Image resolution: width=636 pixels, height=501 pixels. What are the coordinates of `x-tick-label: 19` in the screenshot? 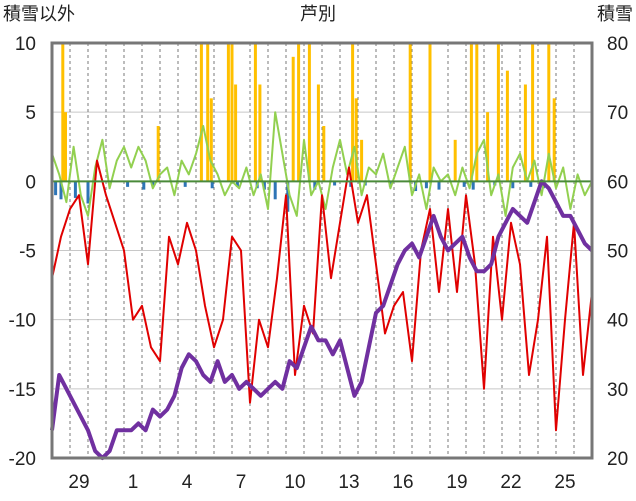 It's located at (456, 482).